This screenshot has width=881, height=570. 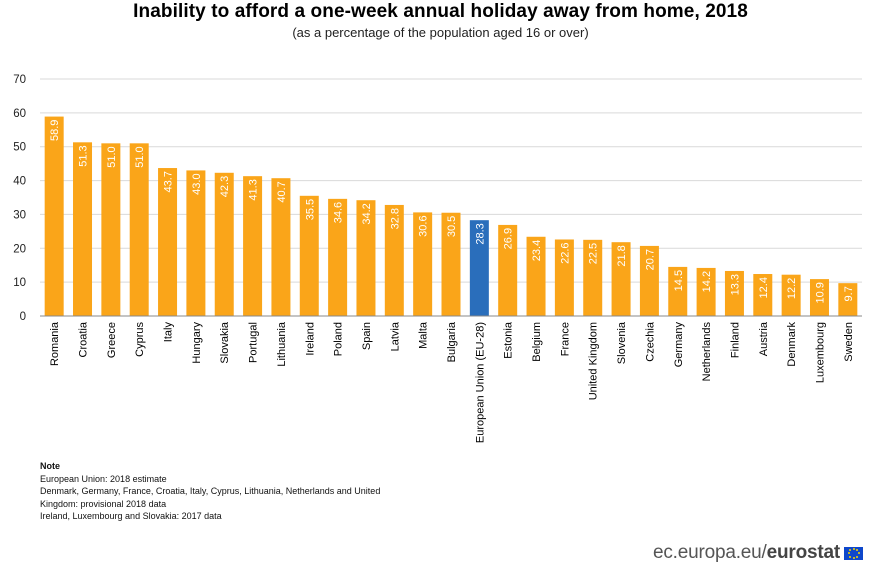 I want to click on y-tick-label: 50, so click(x=19, y=148).